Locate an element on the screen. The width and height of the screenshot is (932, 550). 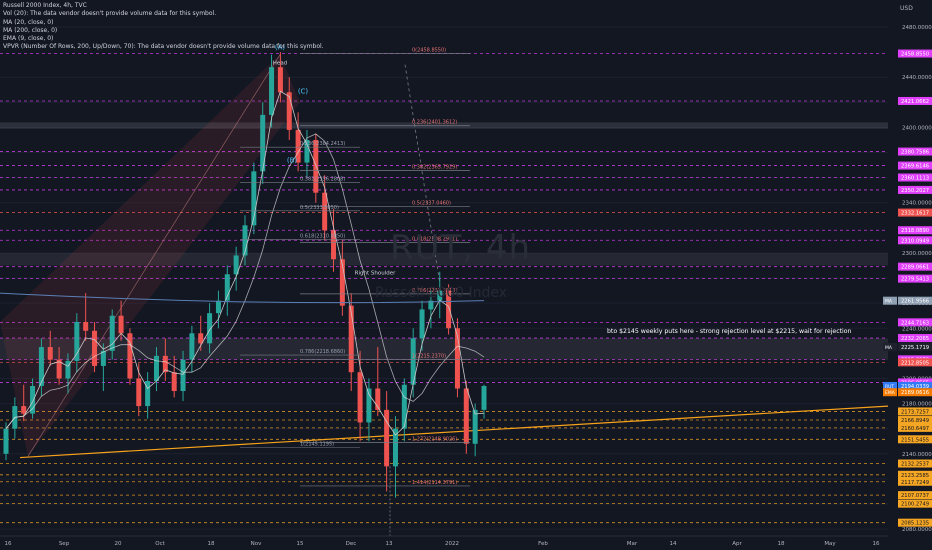
fib-label: 1.414(2114.3791) is located at coordinates (434, 483).